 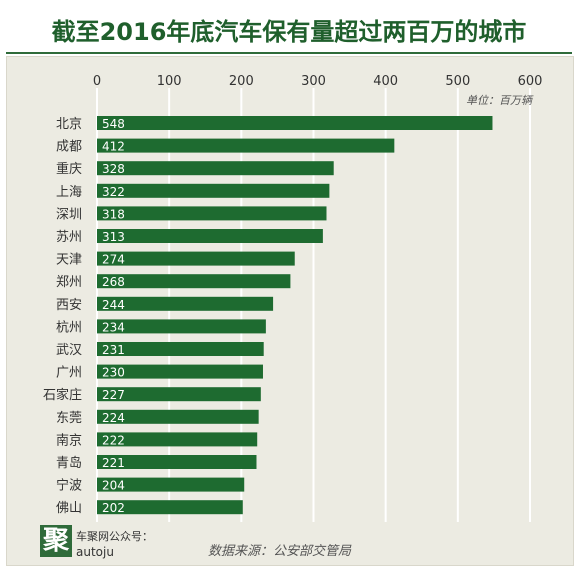 I want to click on title-bar: 截至2016年底汽车保有量超过两百万的城市, so click(x=289, y=30).